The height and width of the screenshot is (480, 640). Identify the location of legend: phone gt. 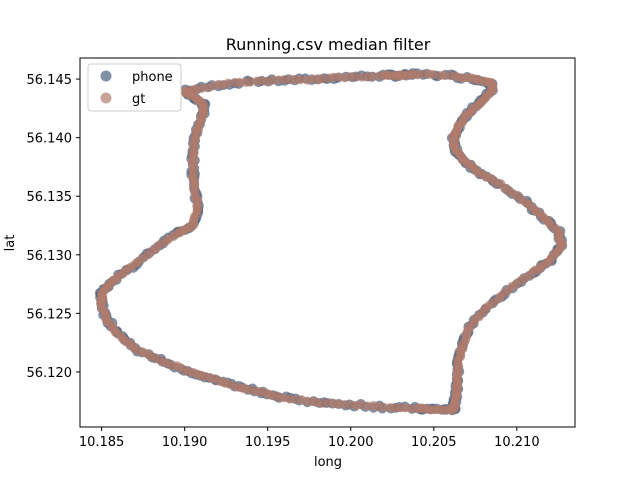
(134, 87).